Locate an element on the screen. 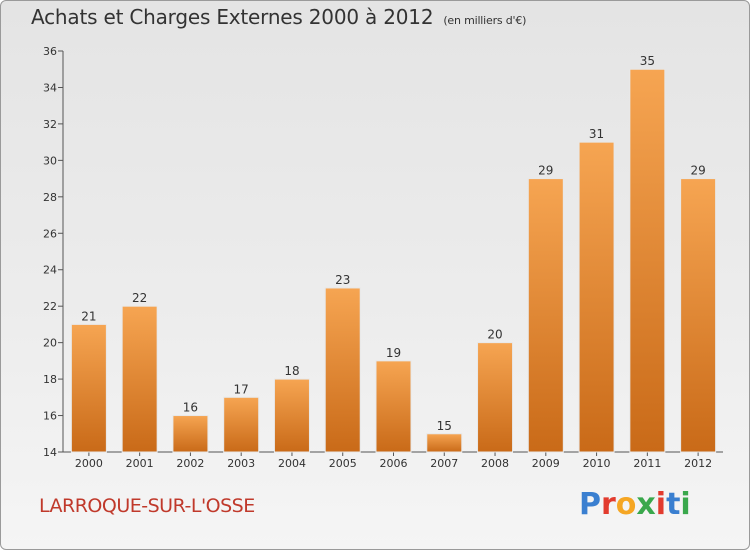  y-tick-label: 20 is located at coordinates (50, 343).